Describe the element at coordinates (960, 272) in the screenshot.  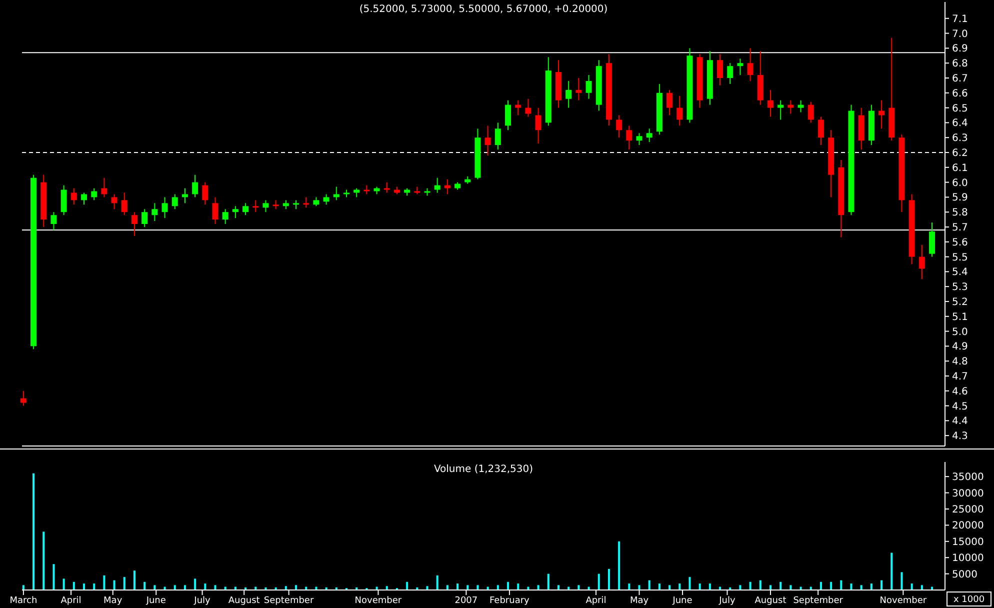
I see `y-tick-label: 5.4` at that location.